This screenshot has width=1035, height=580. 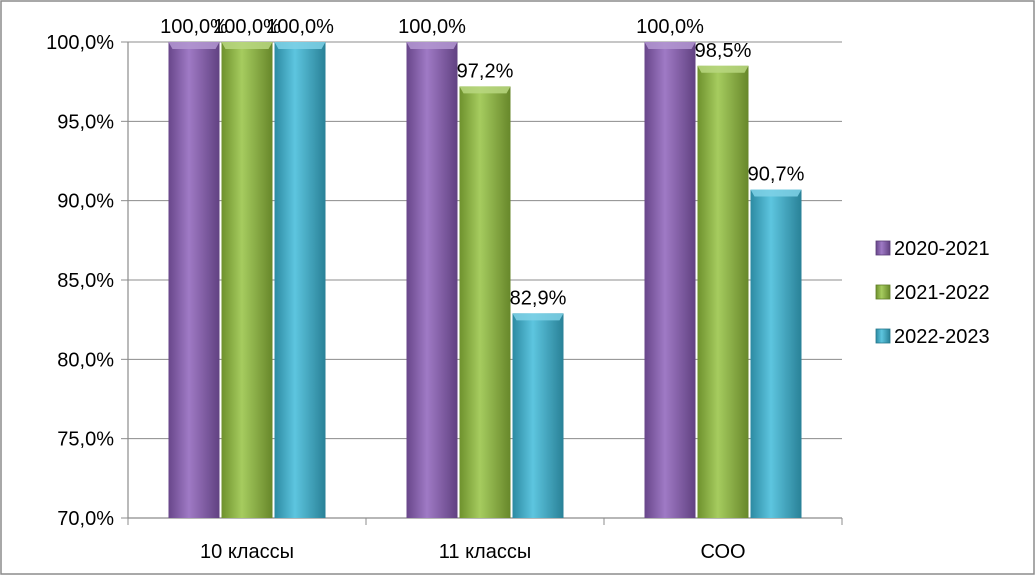 I want to click on legend-label: 2022-2023, so click(x=942, y=337).